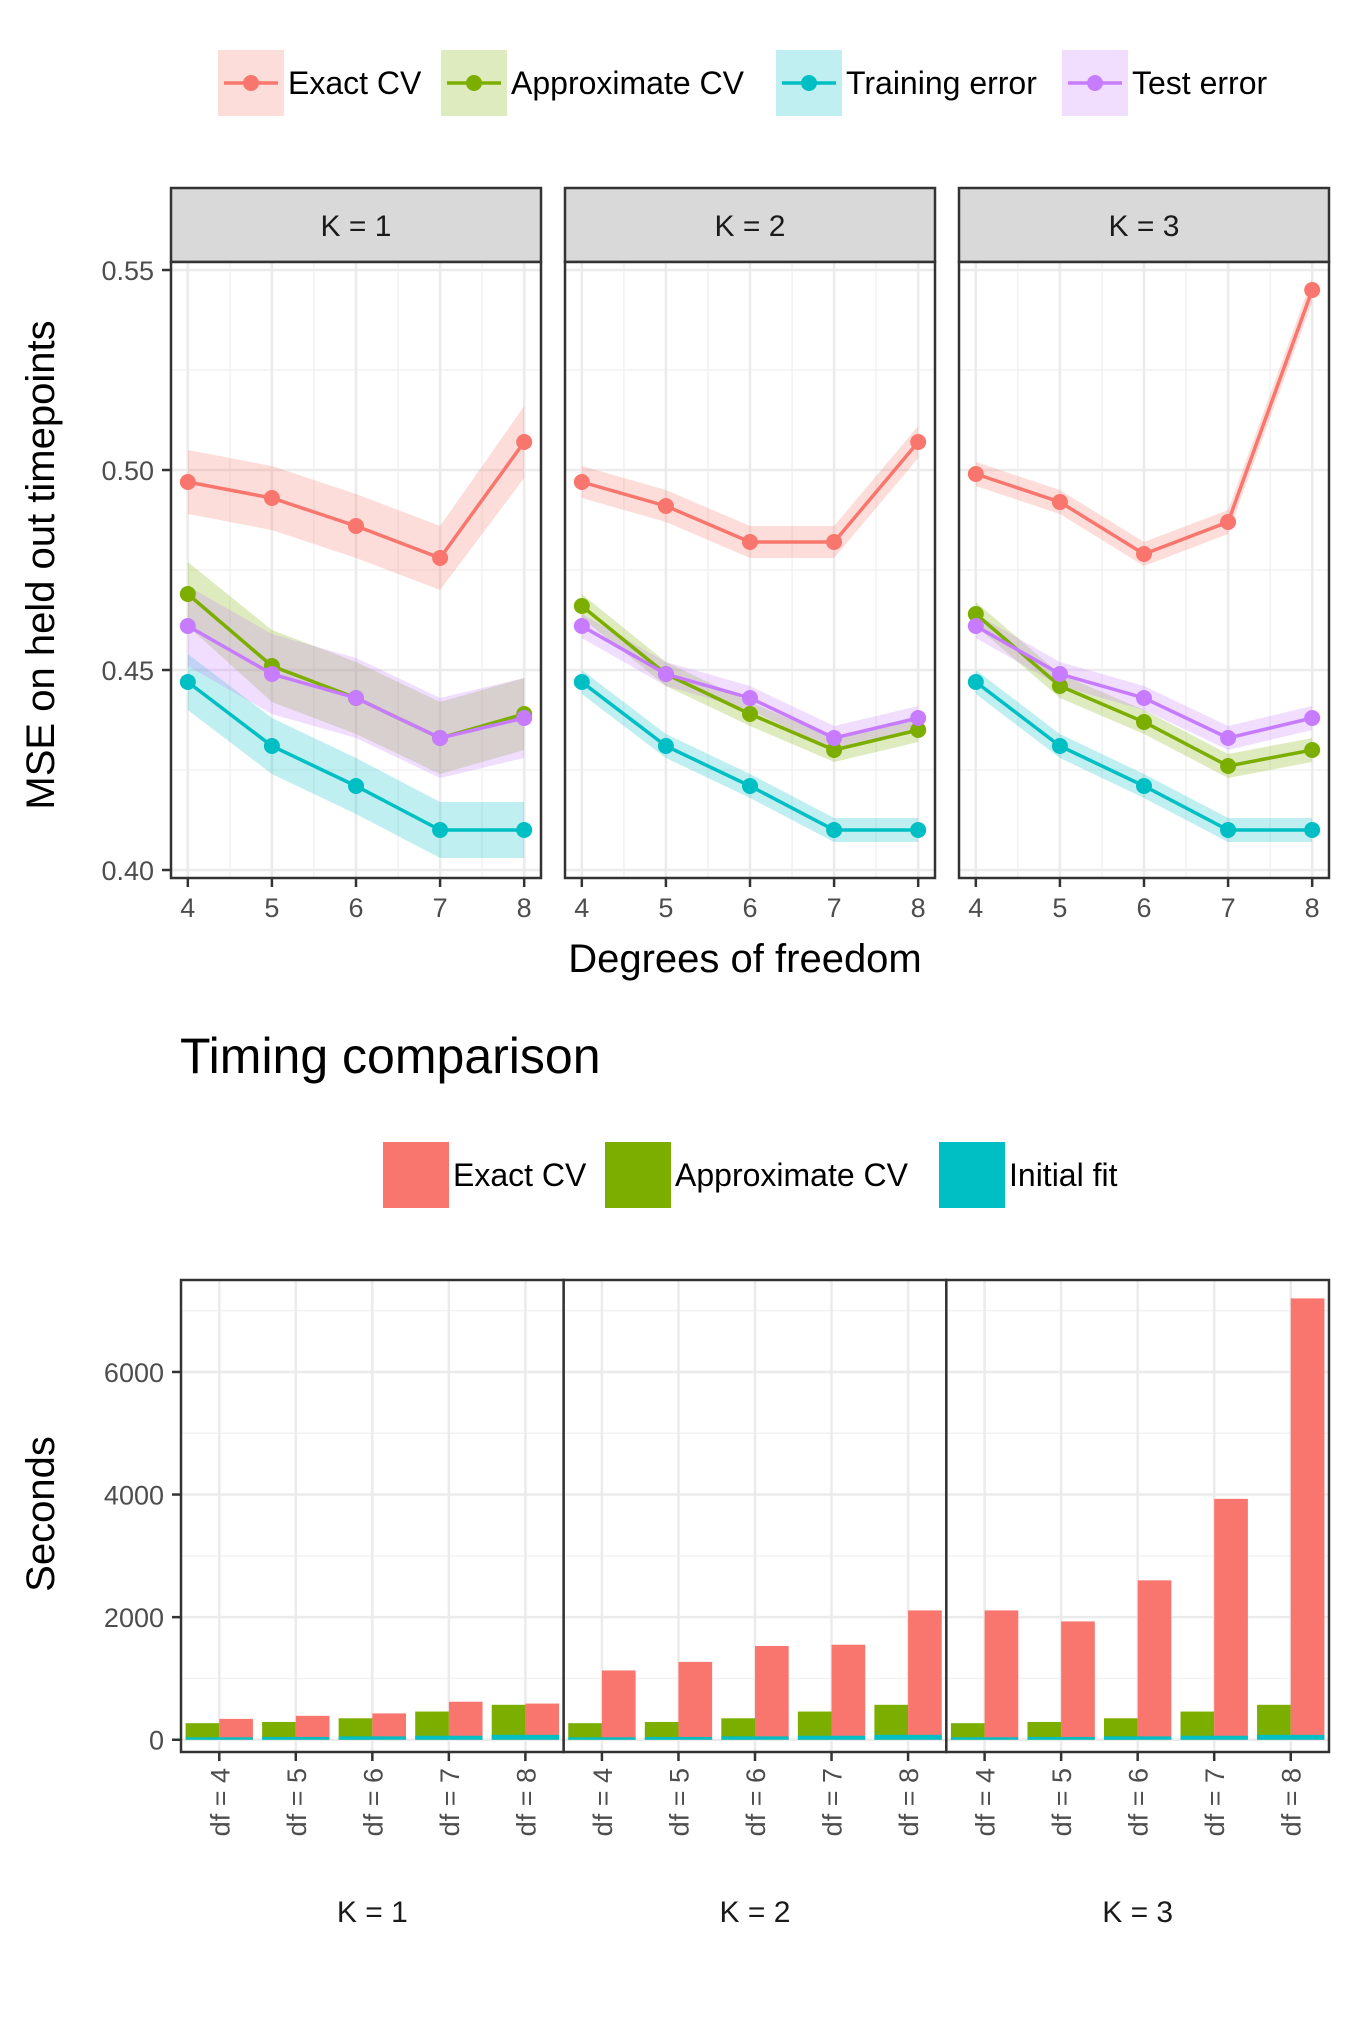  What do you see at coordinates (524, 908) in the screenshot?
I see `x-tick-label: 8` at bounding box center [524, 908].